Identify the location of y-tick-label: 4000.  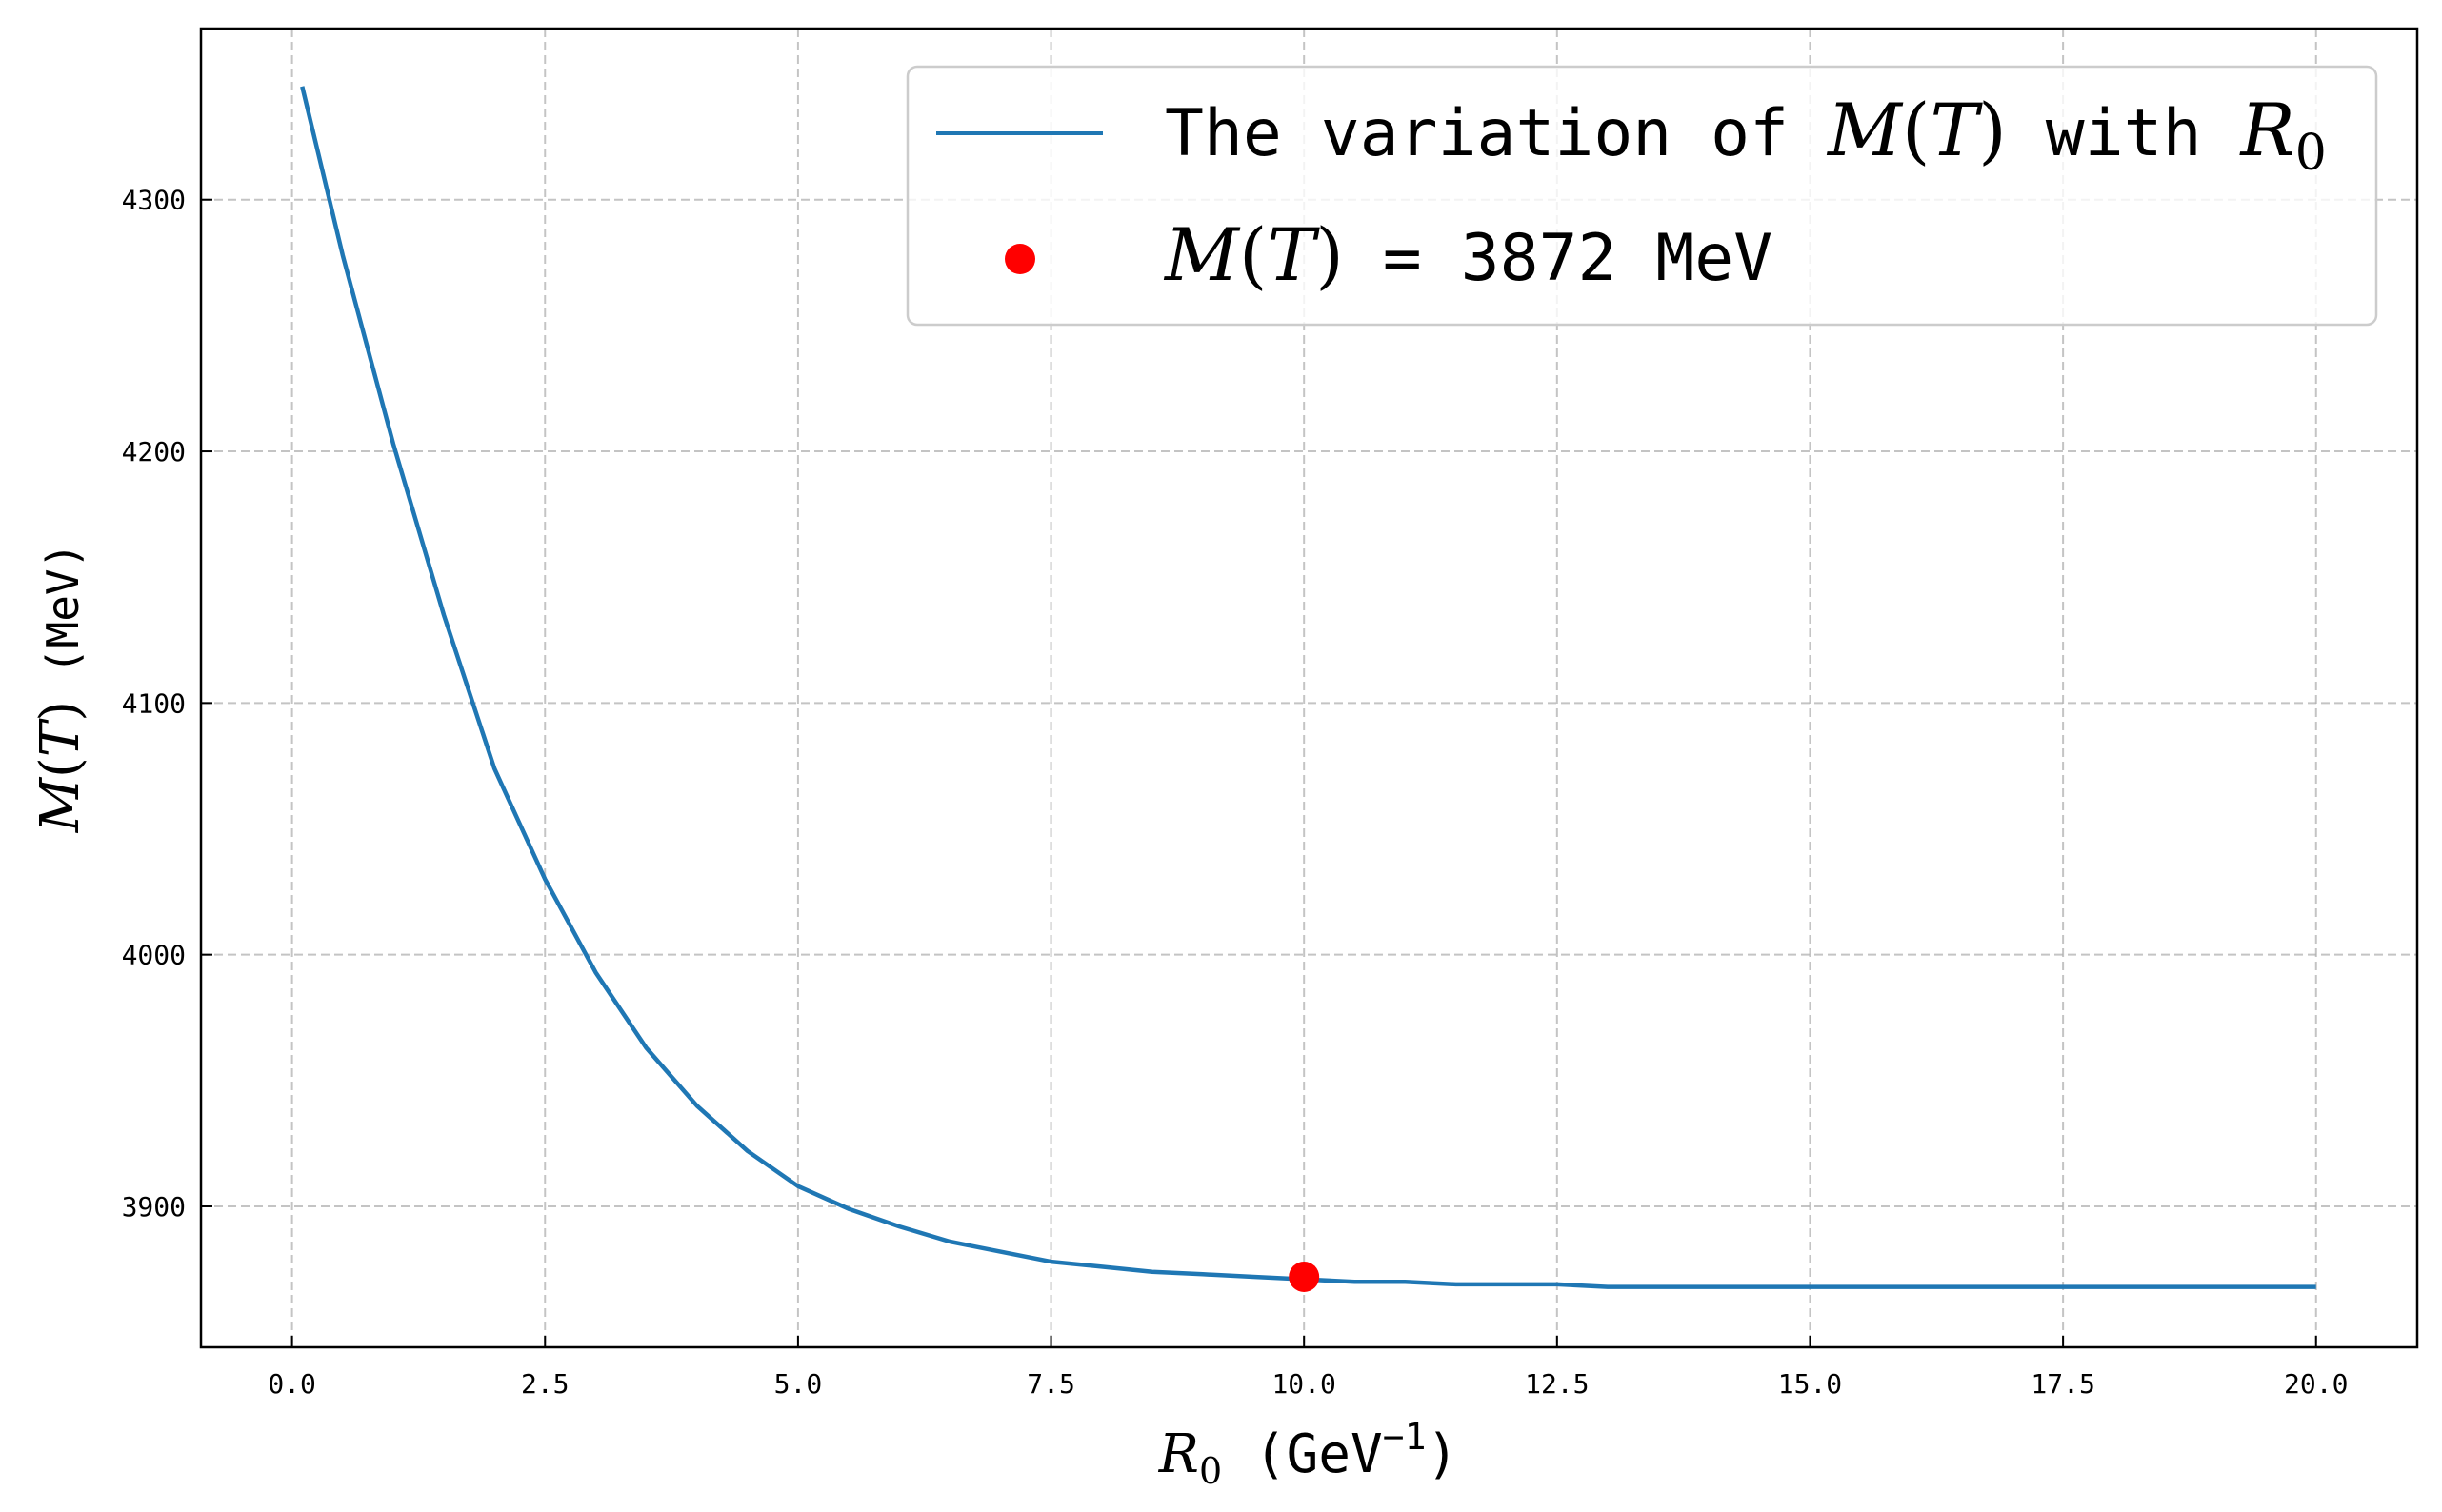
(154, 955).